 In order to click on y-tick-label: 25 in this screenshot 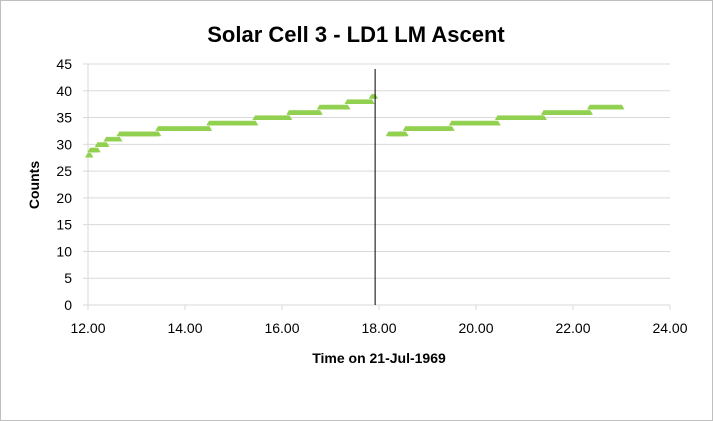, I will do `click(64, 171)`.